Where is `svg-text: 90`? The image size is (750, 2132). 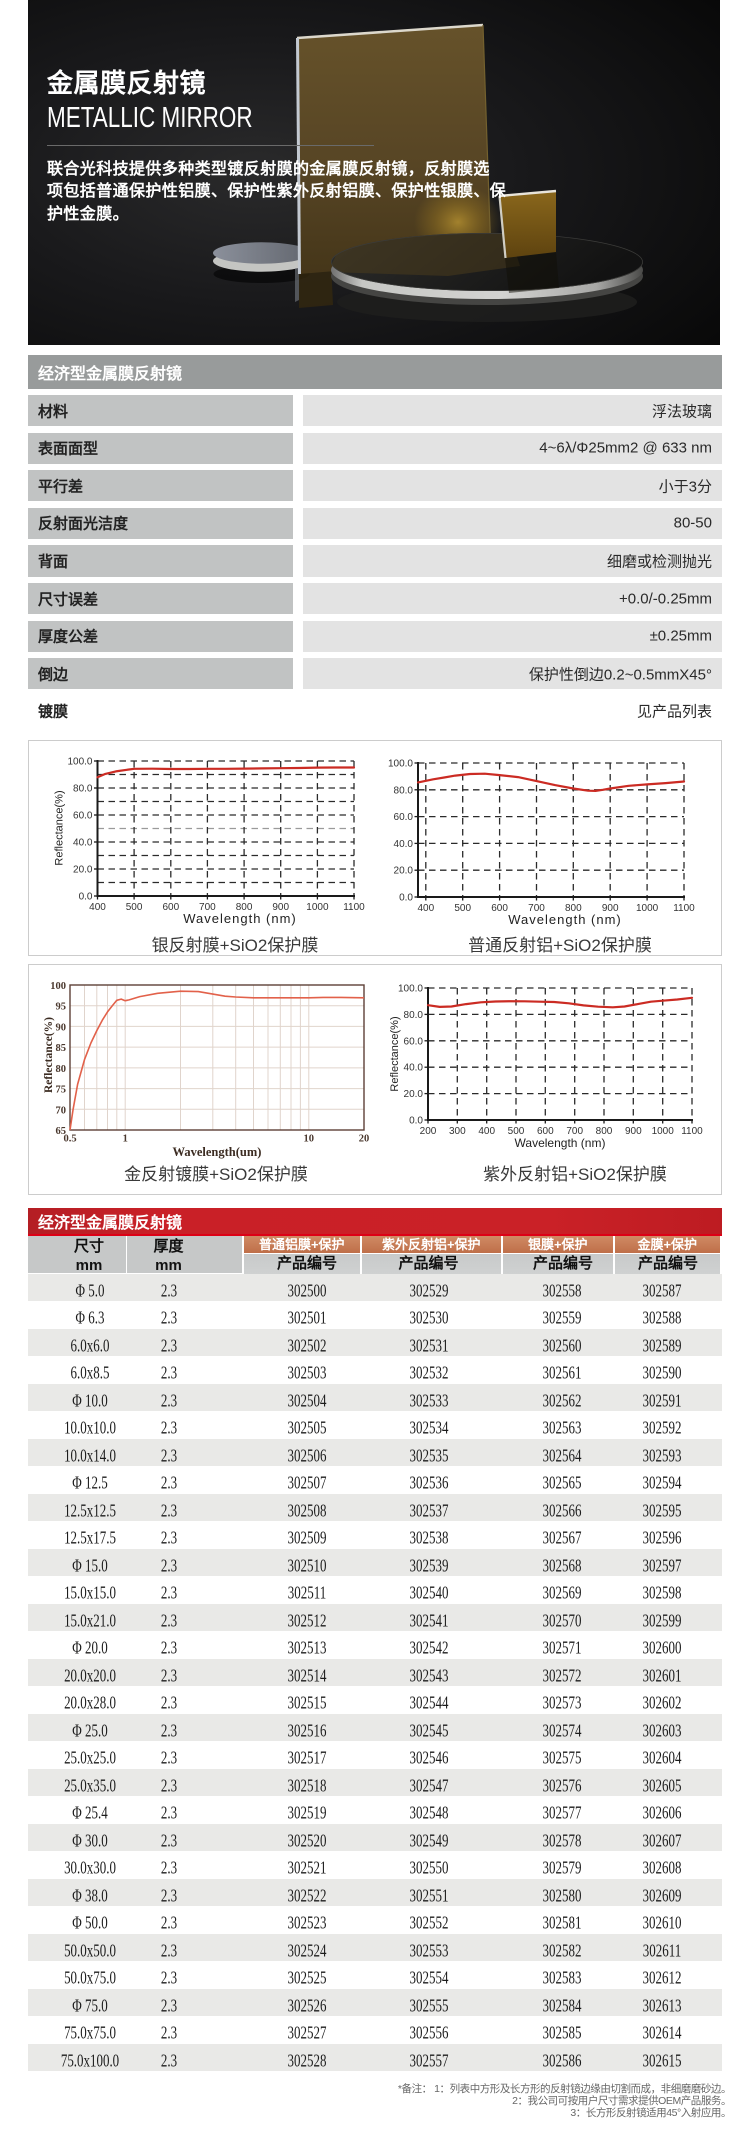
svg-text: 90 is located at coordinates (61, 1027).